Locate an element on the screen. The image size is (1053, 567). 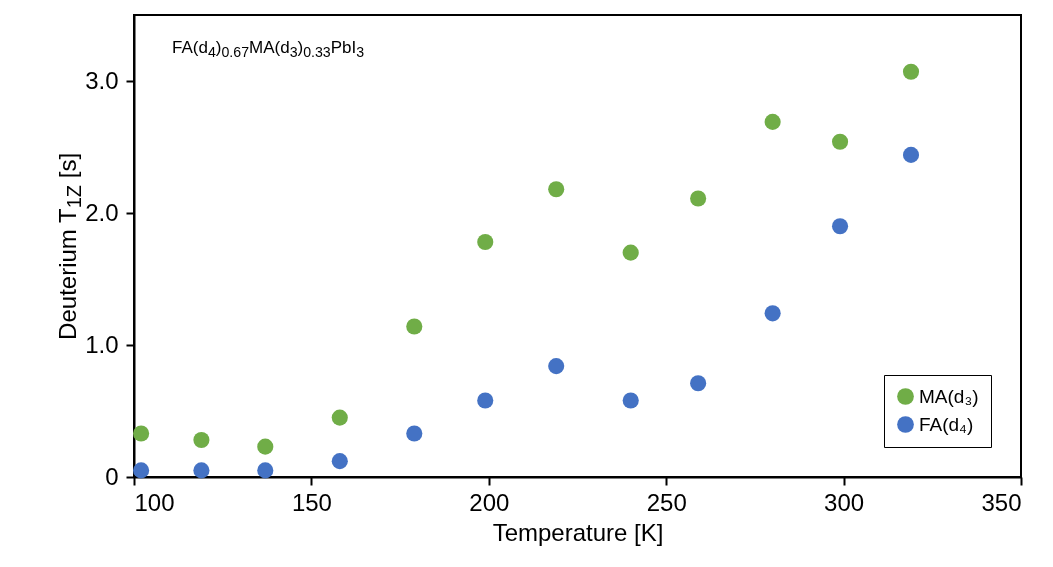
x-axis-title: Temperature [K] is located at coordinates (578, 532).